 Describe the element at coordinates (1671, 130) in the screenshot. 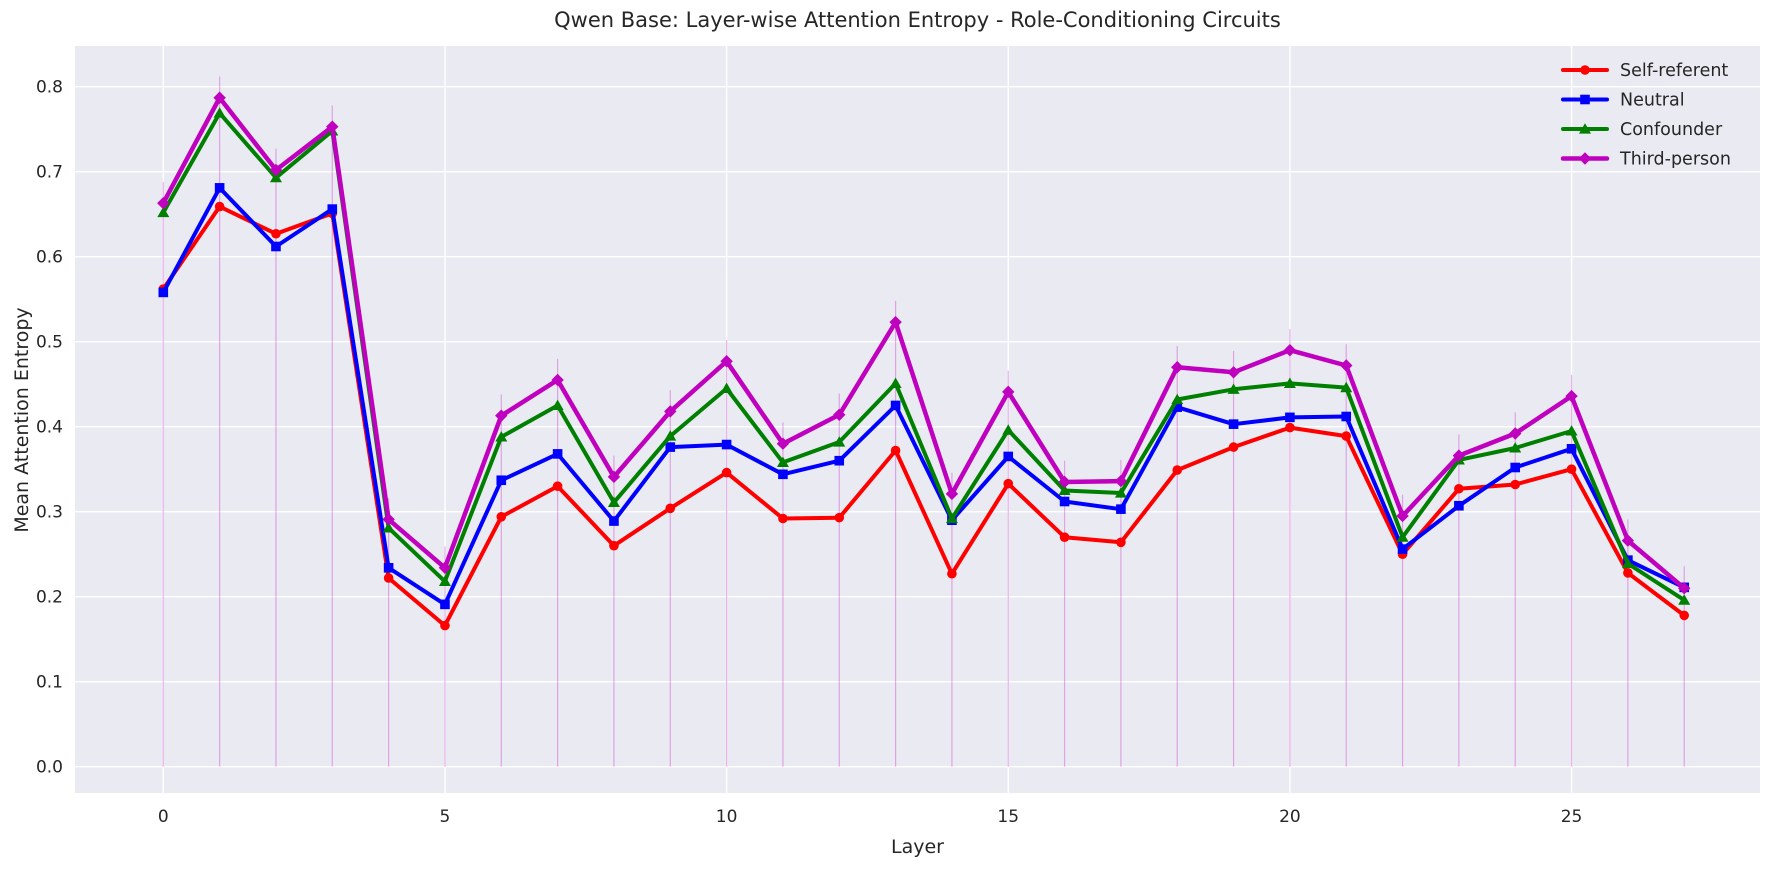

I see `legend-label: Confounder` at that location.